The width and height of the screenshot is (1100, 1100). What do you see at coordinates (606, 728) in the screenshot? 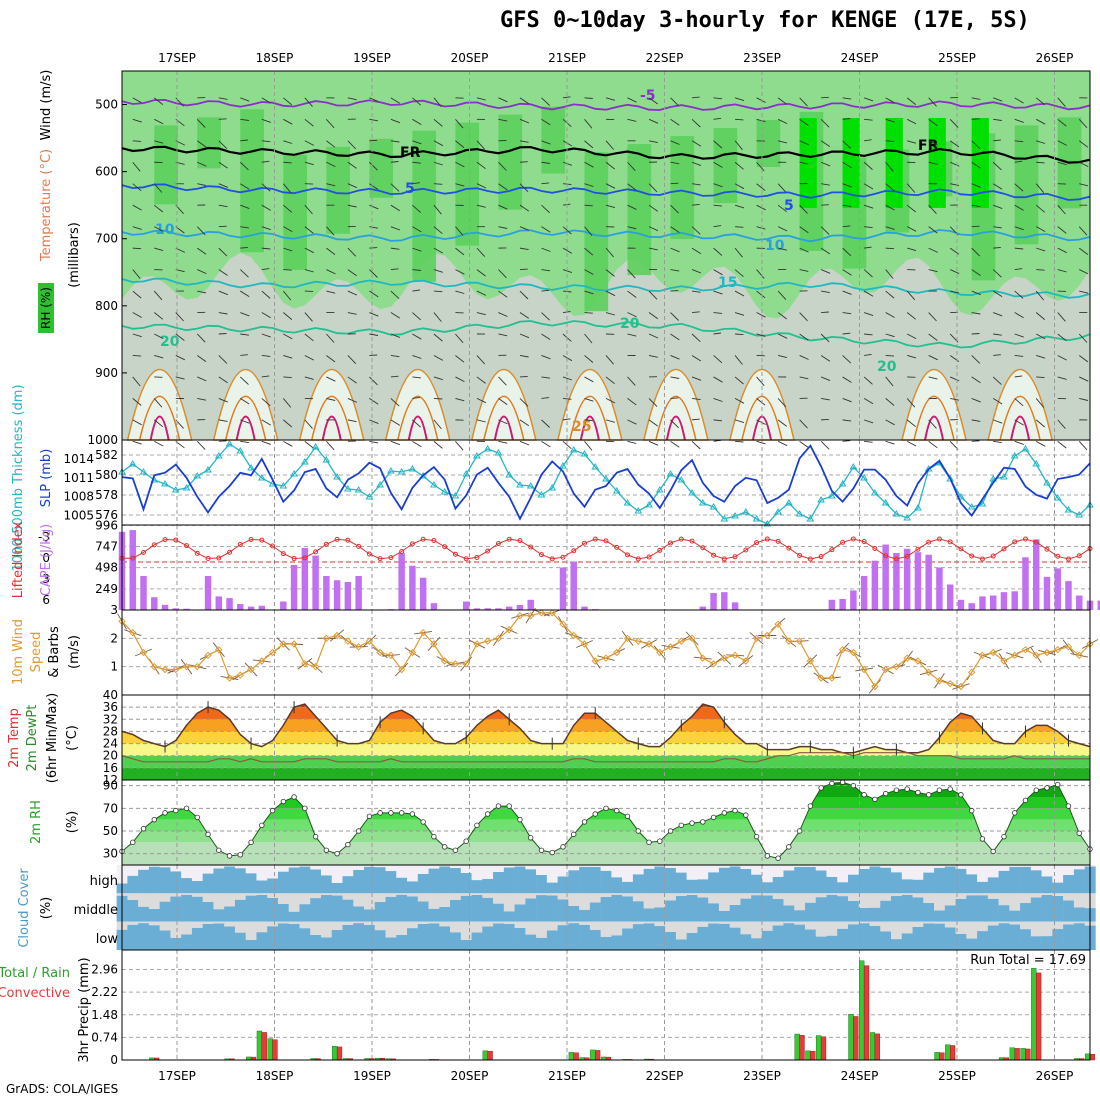
I see `temp-line` at bounding box center [606, 728].